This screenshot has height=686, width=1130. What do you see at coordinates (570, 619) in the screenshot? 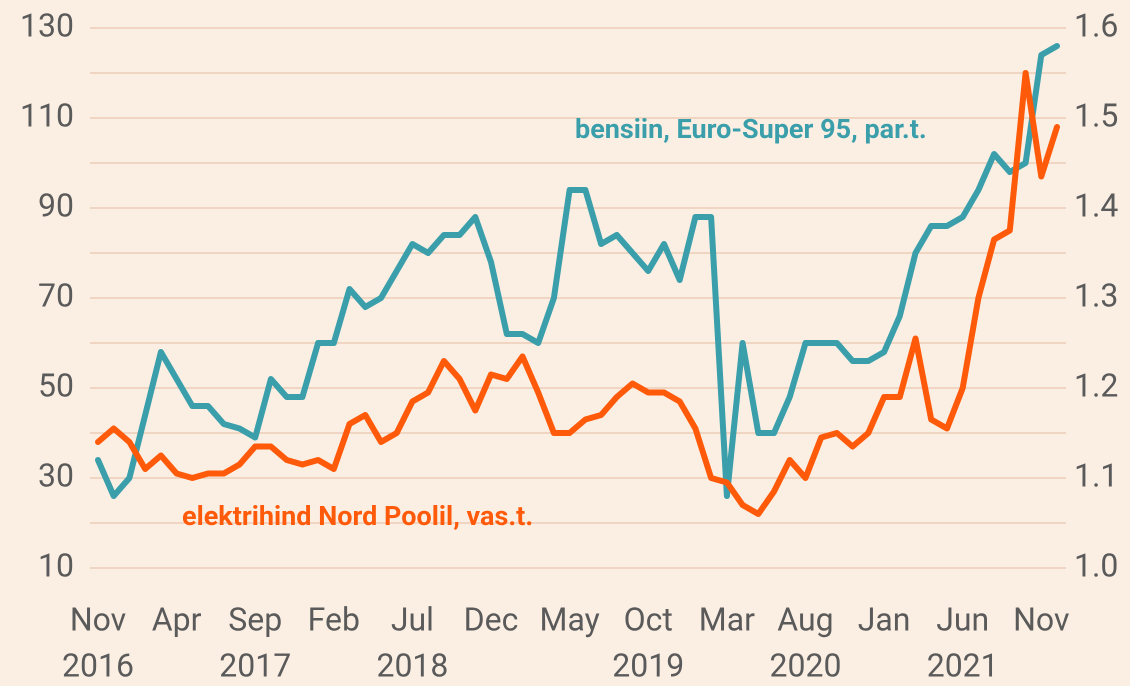
I see `x-tick-label: May` at bounding box center [570, 619].